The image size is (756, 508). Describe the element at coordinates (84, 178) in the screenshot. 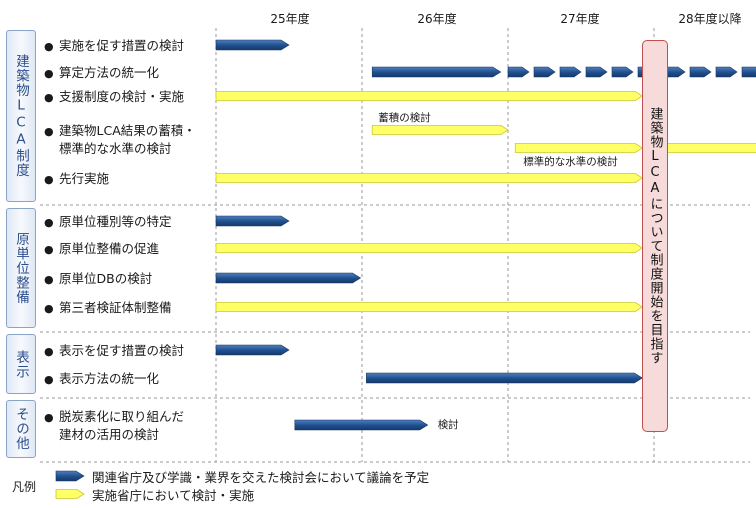

I see `task-text: 先行実施` at that location.